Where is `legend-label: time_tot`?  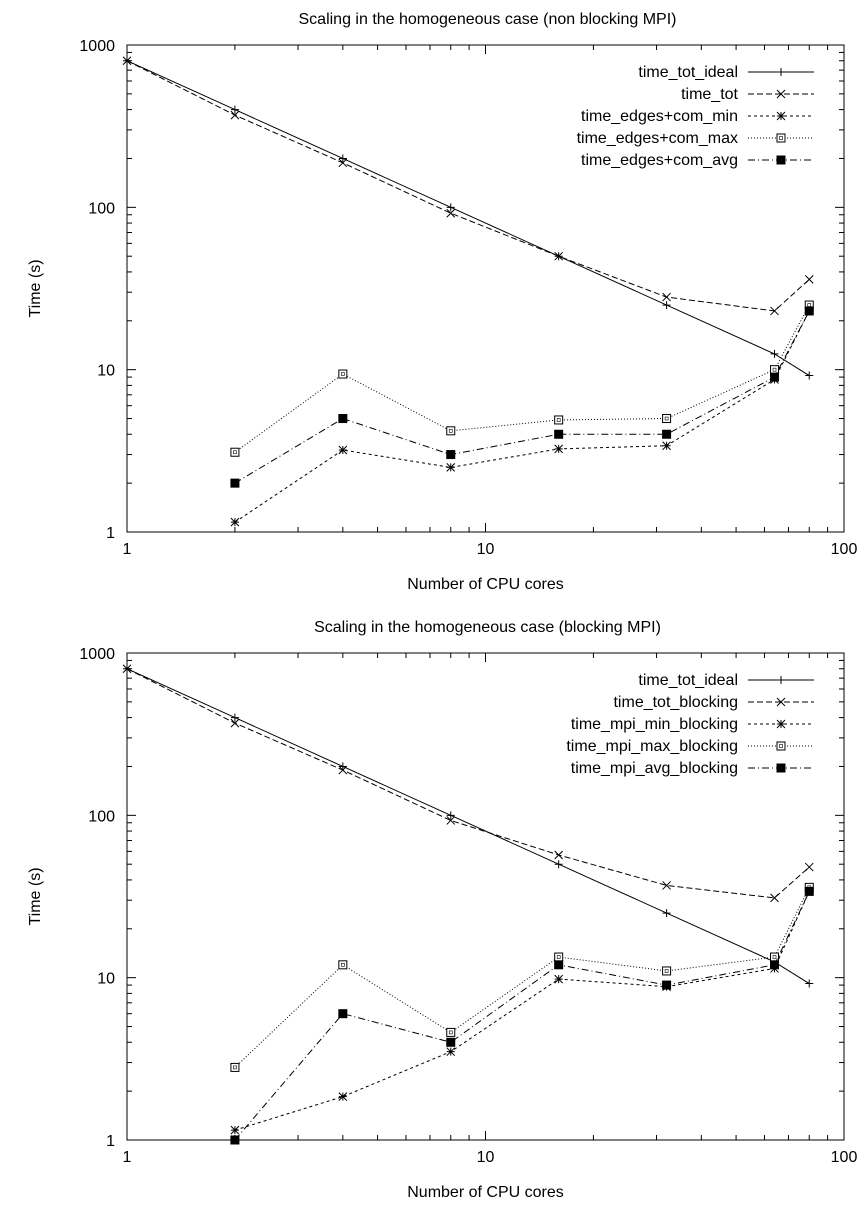 legend-label: time_tot is located at coordinates (709, 94).